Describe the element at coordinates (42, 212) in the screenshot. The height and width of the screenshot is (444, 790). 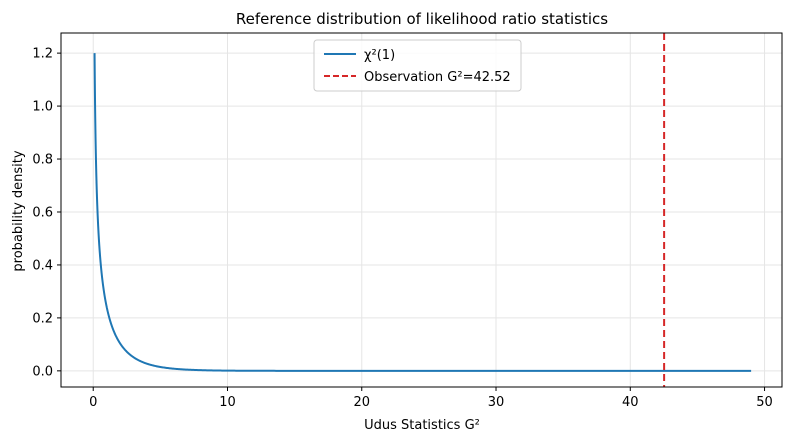
I see `y-tick-label: 0.6` at that location.